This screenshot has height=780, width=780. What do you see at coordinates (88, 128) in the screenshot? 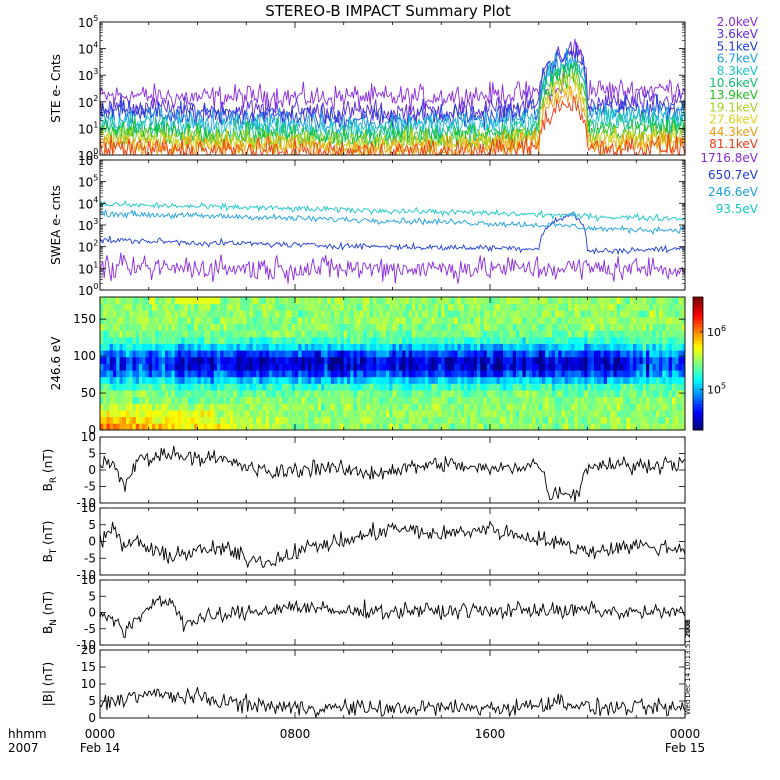
I see `y-tick-label: 101` at bounding box center [88, 128].